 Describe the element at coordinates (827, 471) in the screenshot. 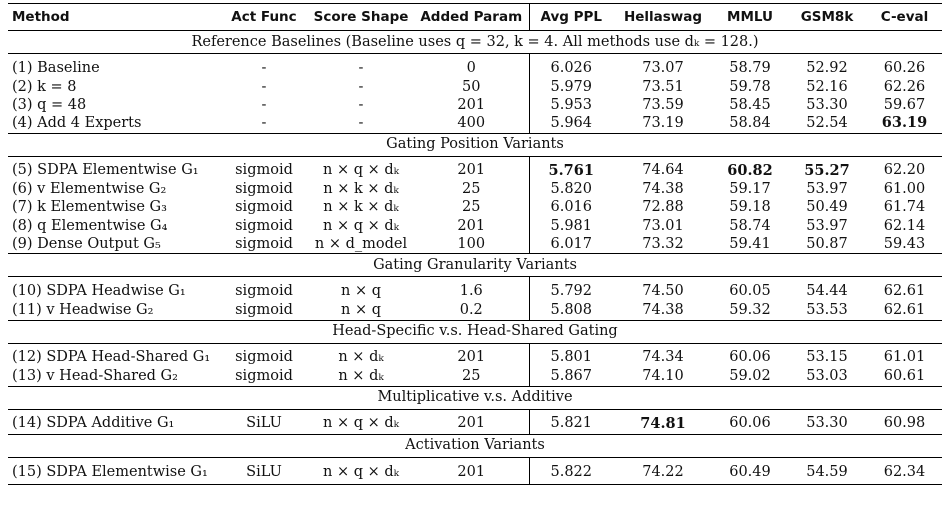

I see `cell-gsm: 54.59` at that location.